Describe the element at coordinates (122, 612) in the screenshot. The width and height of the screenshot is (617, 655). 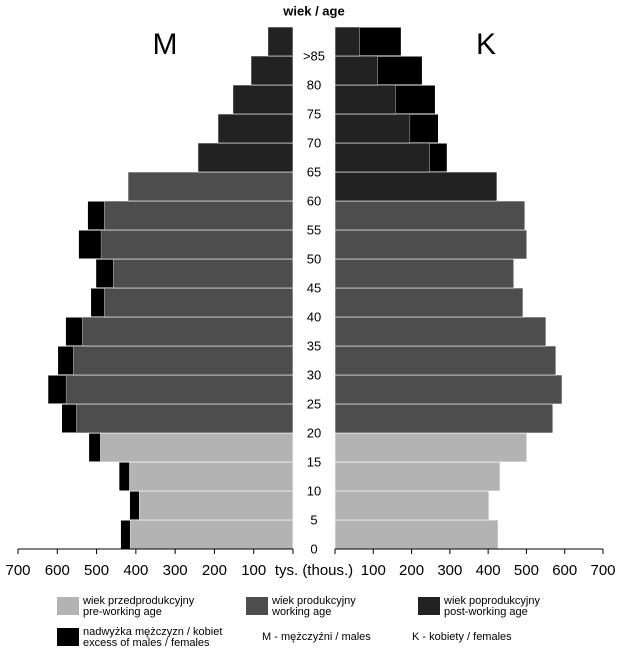
I see `legend-label: pre-working age` at that location.